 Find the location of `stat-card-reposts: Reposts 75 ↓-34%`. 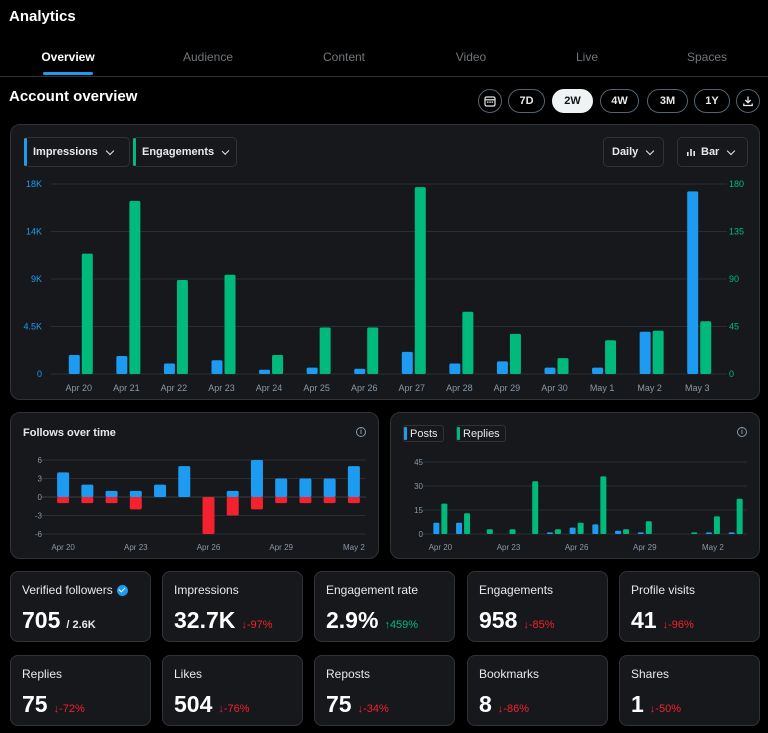

stat-card-reposts: Reposts 75 ↓-34% is located at coordinates (384, 690).